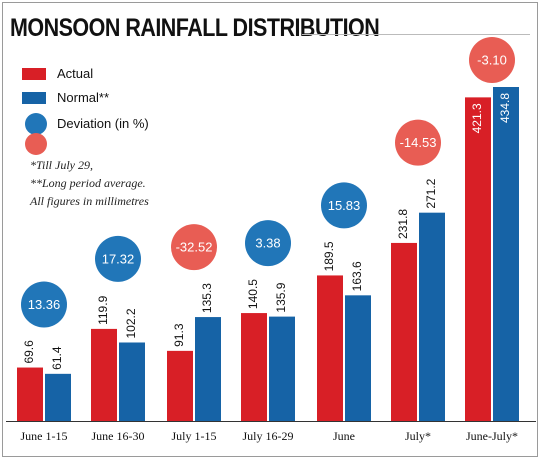  I want to click on category-label-7: June-July*, so click(492, 436).